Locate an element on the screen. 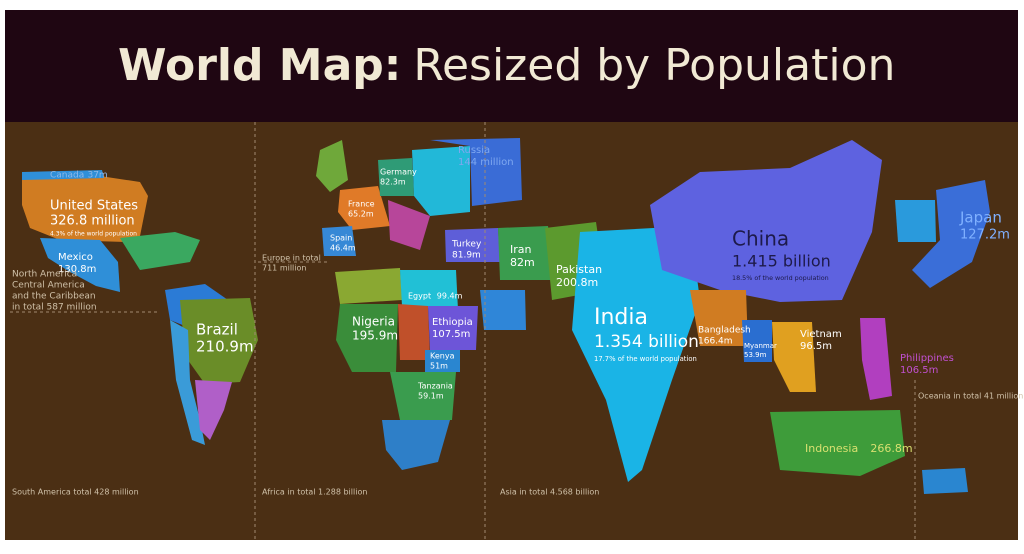 This screenshot has width=1024, height=554. country-name: Japan is located at coordinates (980, 218).